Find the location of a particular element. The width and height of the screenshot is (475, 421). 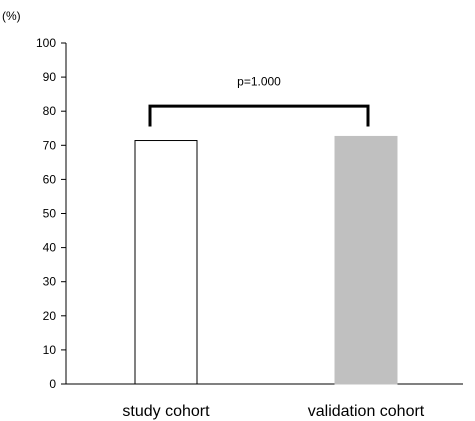

y-tick-label: 80 is located at coordinates (50, 111).